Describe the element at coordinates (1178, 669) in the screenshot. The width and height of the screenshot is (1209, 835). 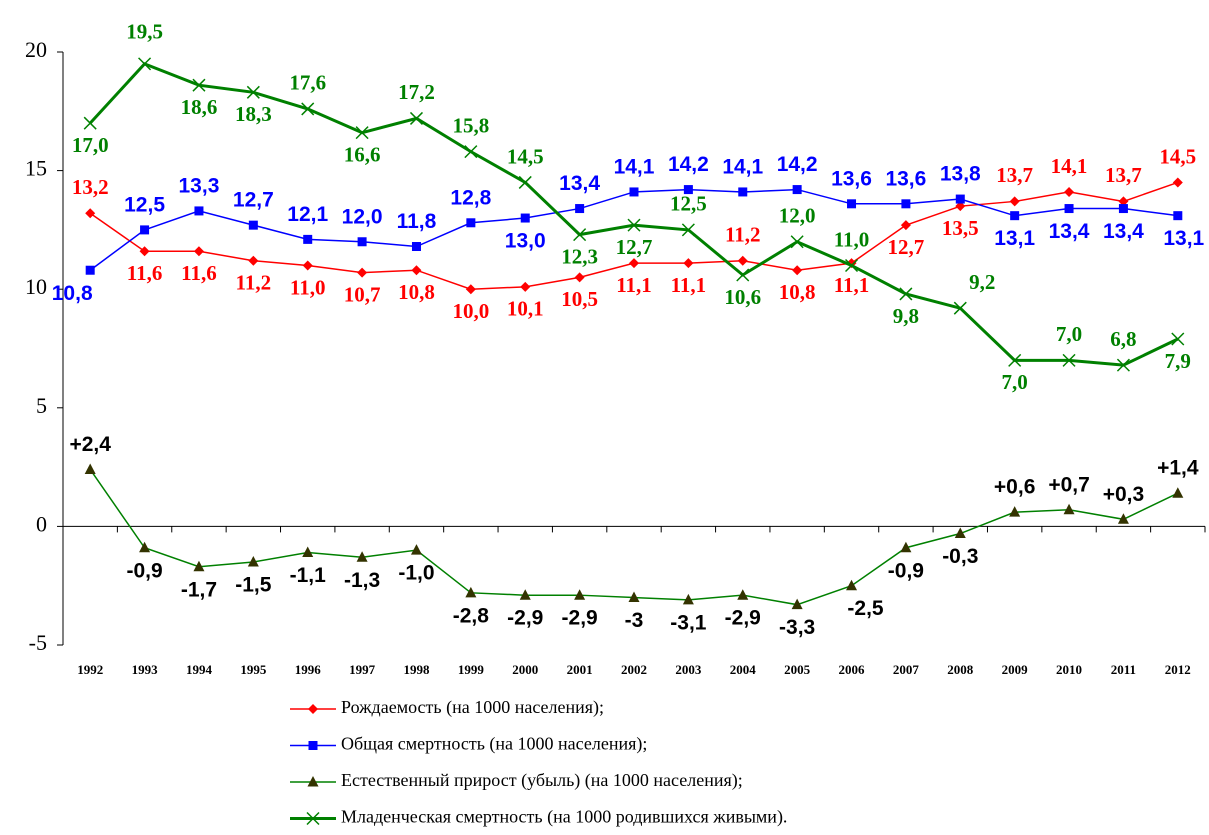
I see `x-tick-label: 2012` at that location.